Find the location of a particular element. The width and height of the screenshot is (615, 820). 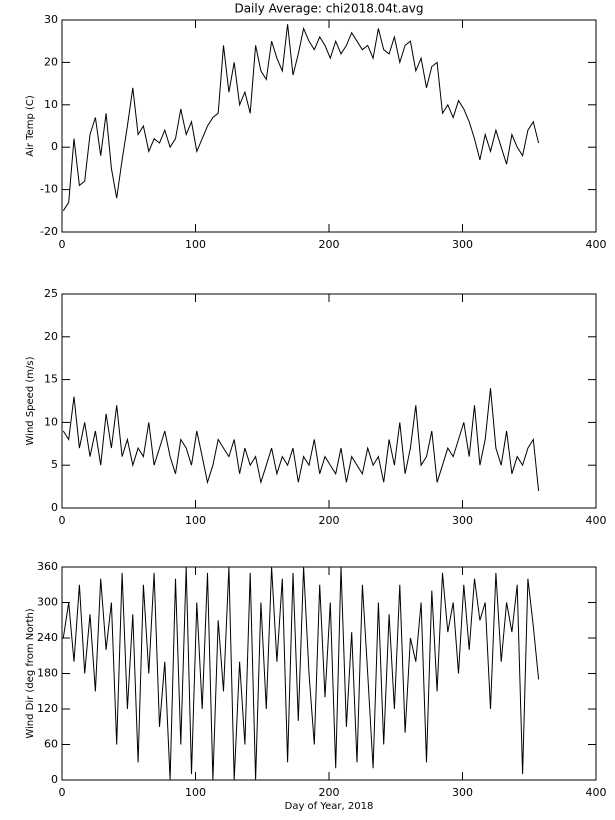

y-tick-label: 360 is located at coordinates (47, 566).